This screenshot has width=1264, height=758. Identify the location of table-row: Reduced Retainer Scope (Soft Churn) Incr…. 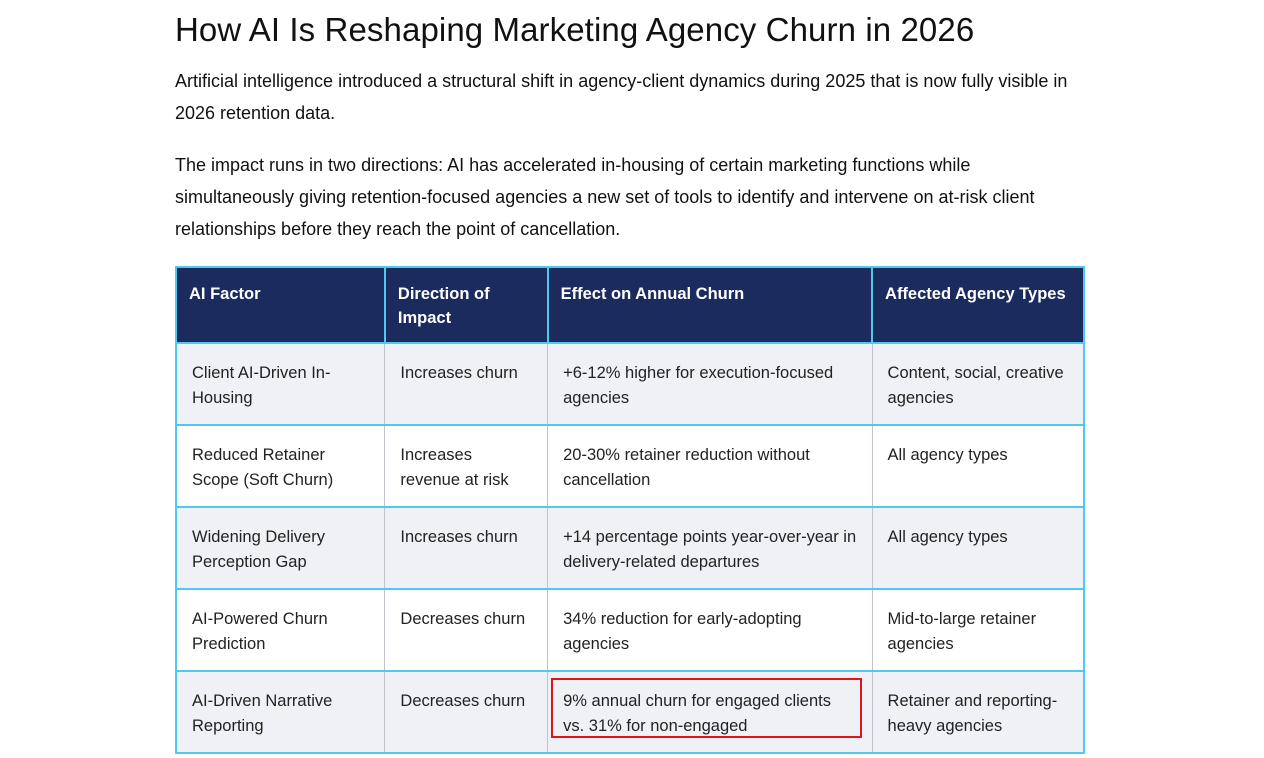
(630, 466).